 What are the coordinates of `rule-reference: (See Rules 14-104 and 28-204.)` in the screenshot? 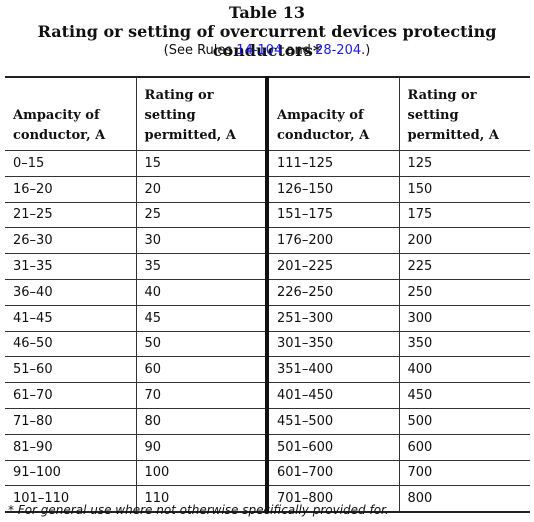 It's located at (267, 50).